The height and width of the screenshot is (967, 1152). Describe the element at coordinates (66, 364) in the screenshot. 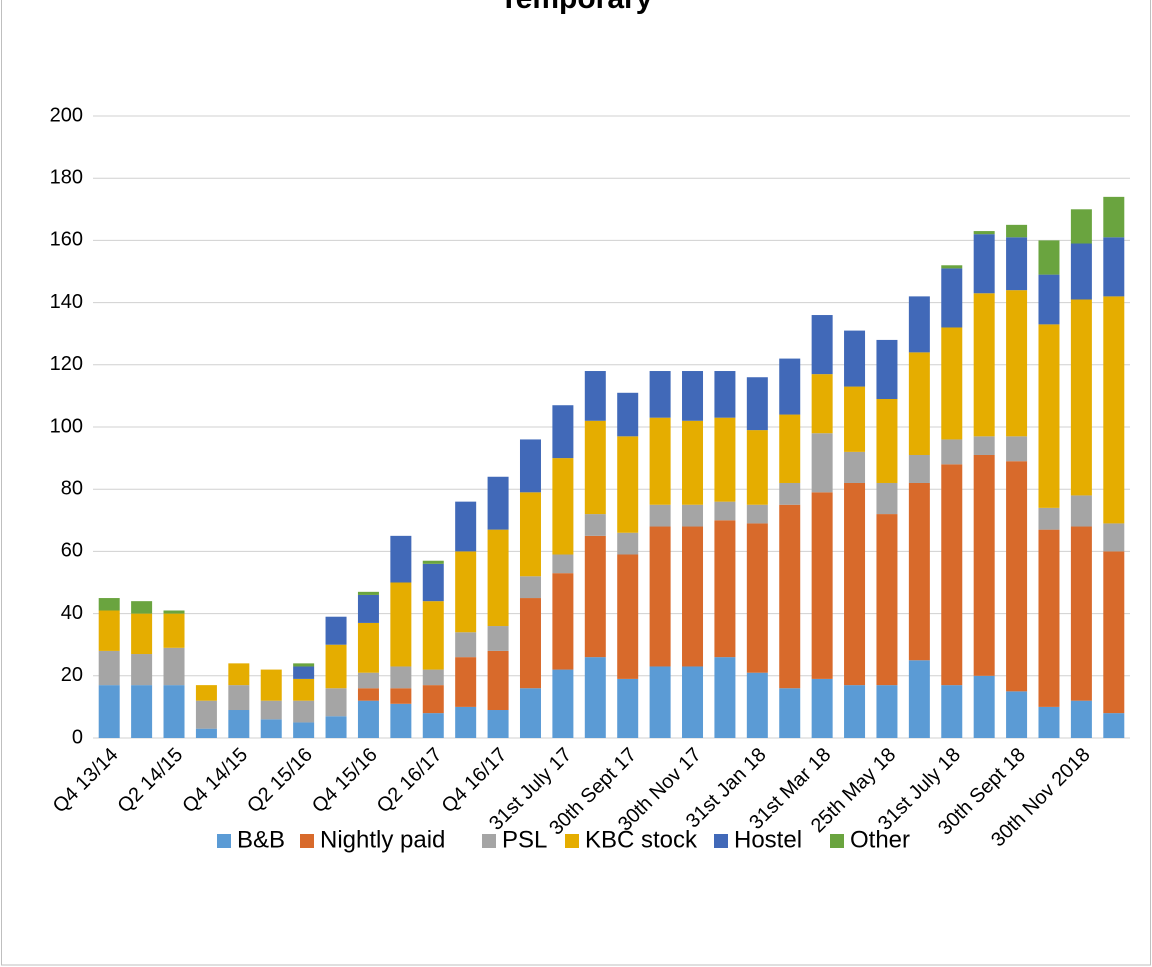

I see `y-tick-label: 120` at that location.